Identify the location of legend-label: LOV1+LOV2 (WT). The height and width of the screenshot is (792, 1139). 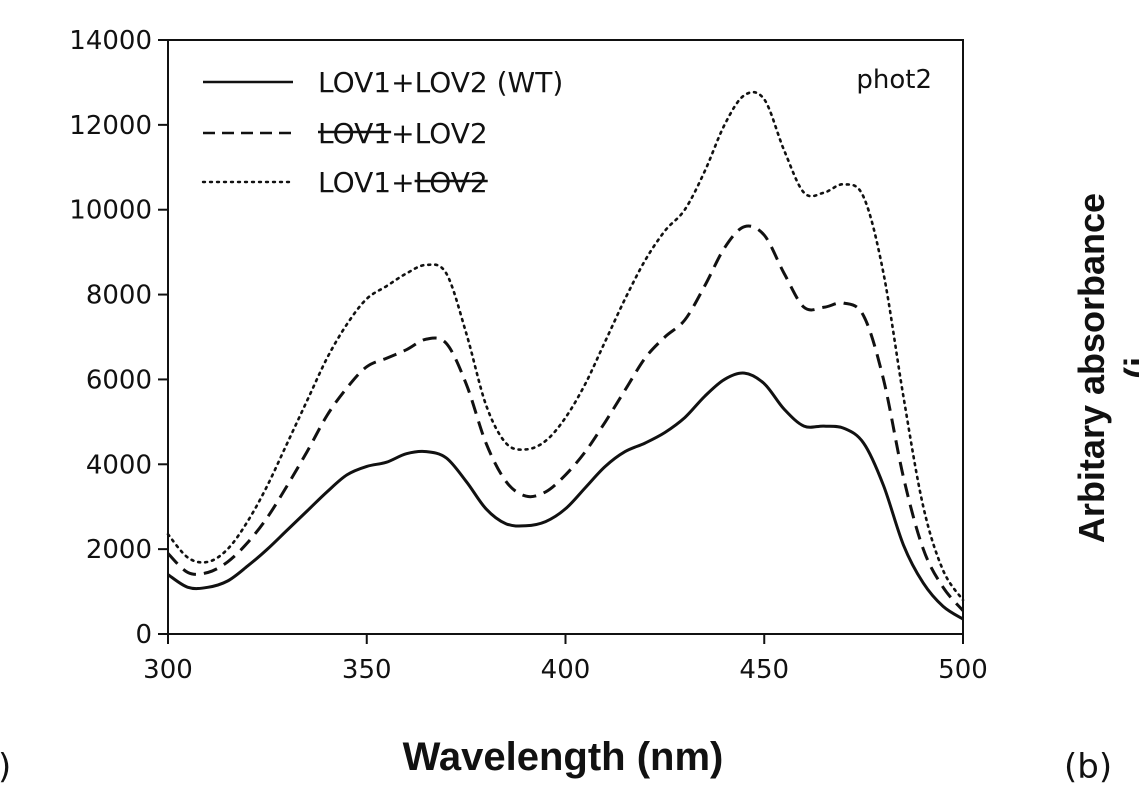
(440, 82).